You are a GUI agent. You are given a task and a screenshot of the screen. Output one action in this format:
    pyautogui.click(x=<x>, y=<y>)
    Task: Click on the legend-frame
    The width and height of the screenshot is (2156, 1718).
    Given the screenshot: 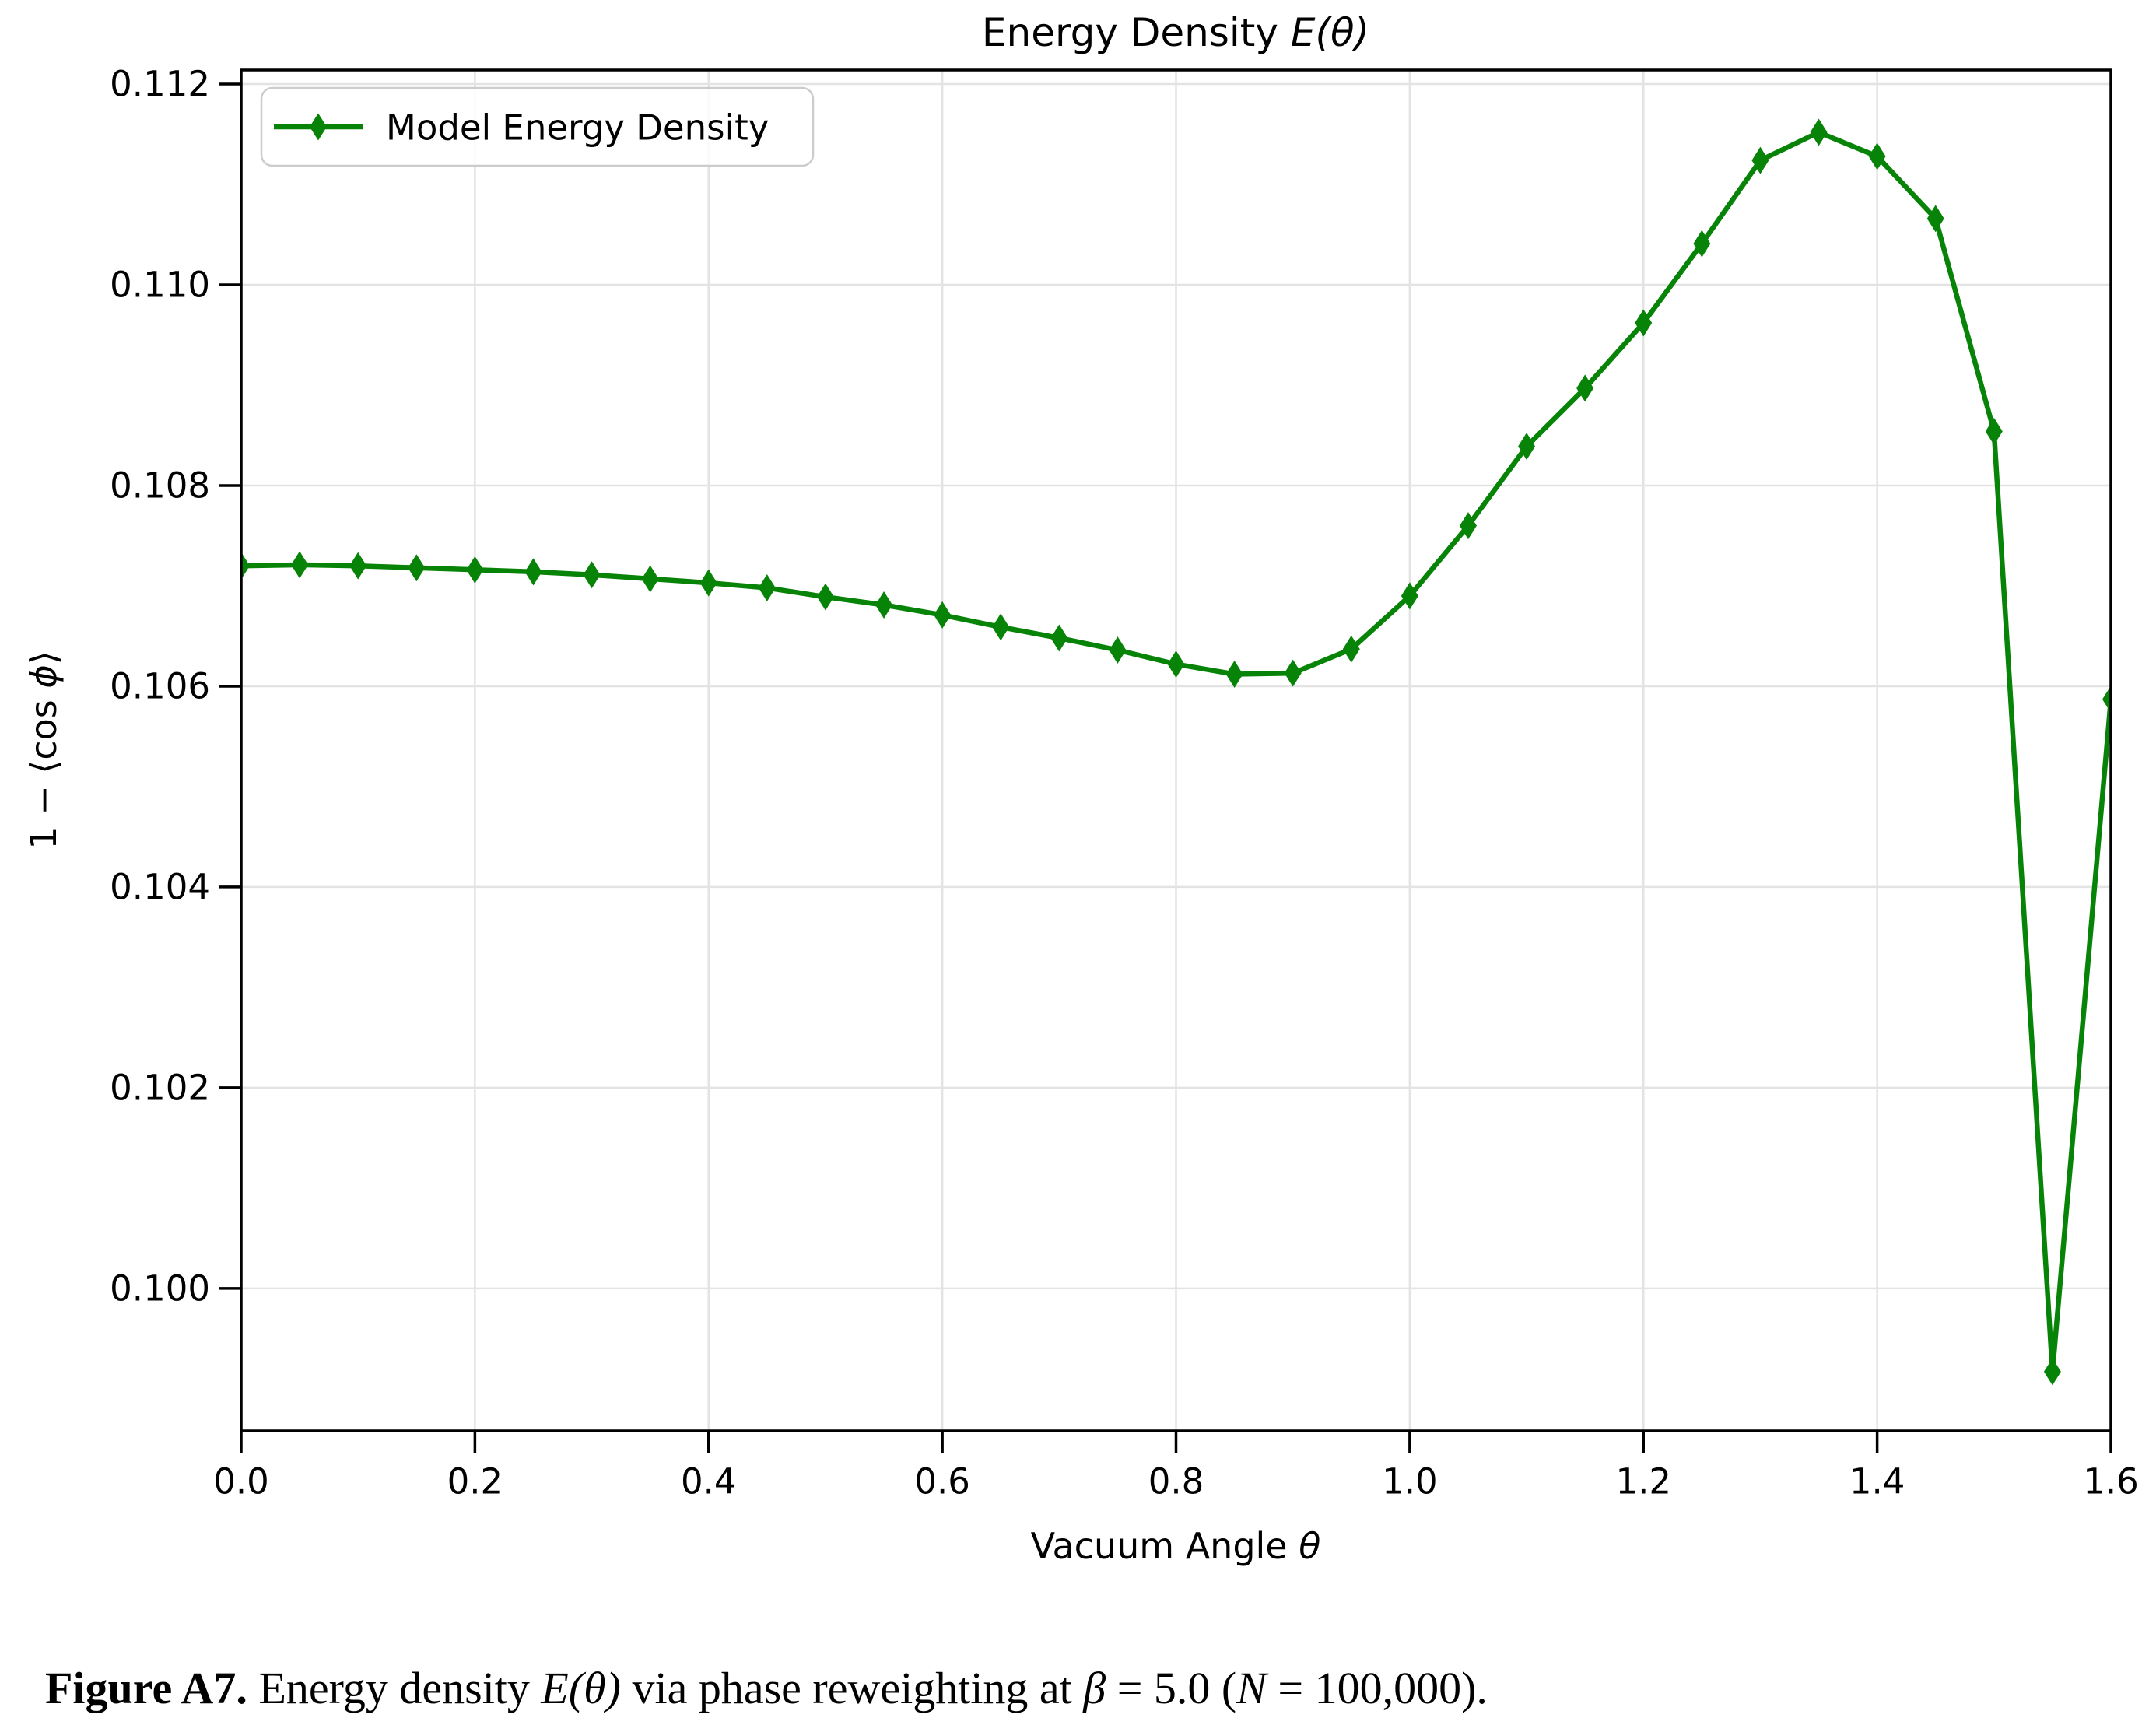 What is the action you would take?
    pyautogui.click(x=537, y=126)
    